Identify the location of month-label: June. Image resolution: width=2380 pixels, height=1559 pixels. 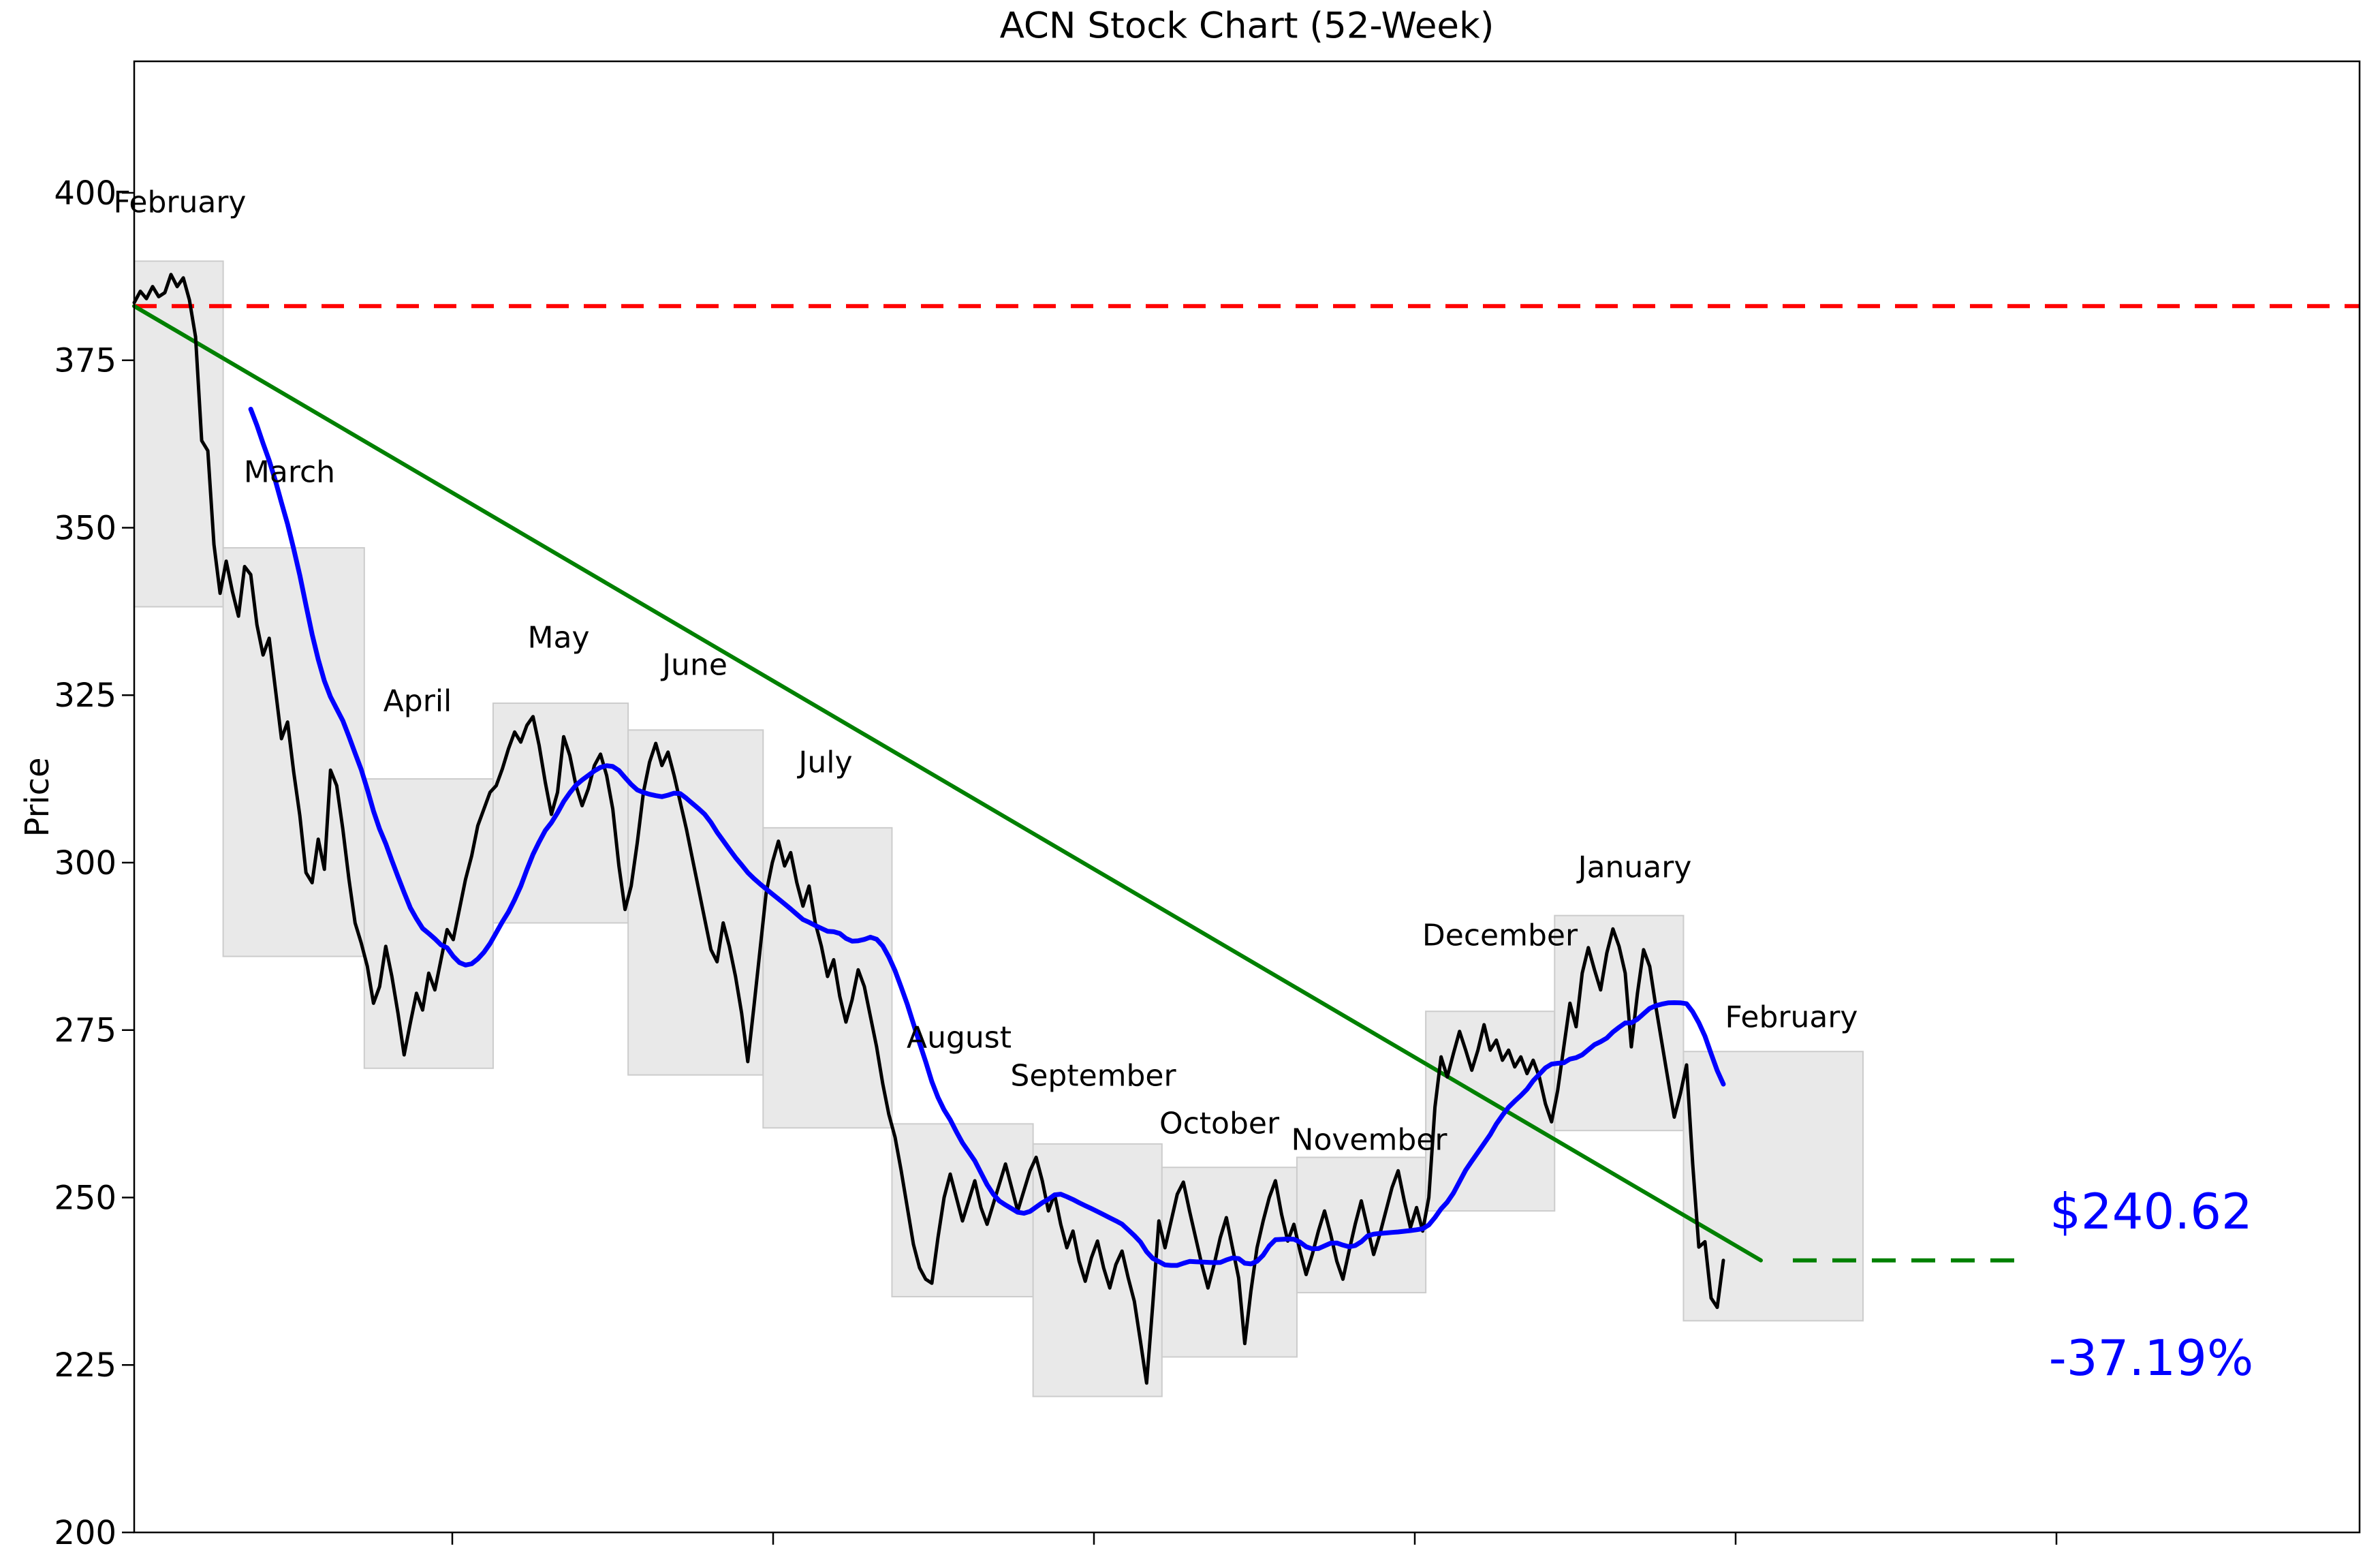
(693, 664).